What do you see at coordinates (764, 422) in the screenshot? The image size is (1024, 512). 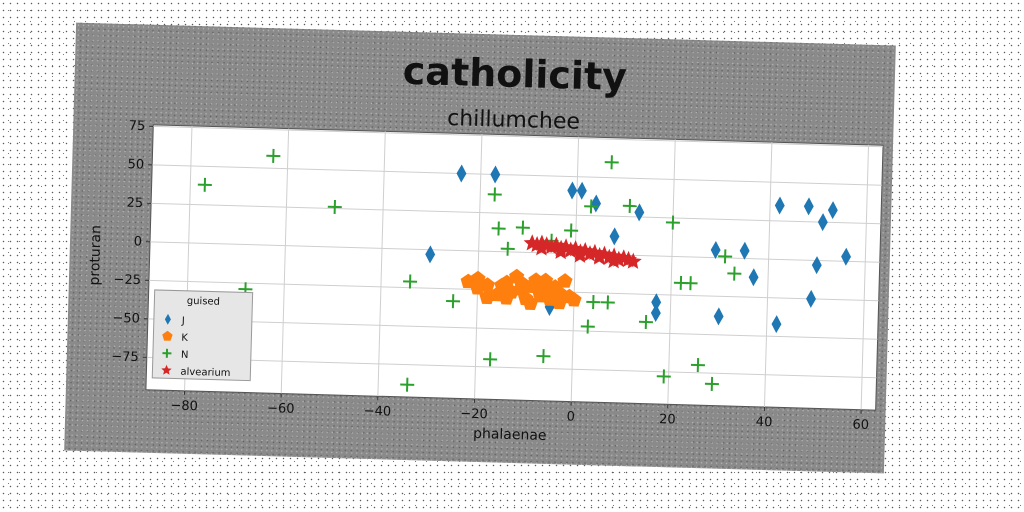 I see `x-tick-label: 40` at bounding box center [764, 422].